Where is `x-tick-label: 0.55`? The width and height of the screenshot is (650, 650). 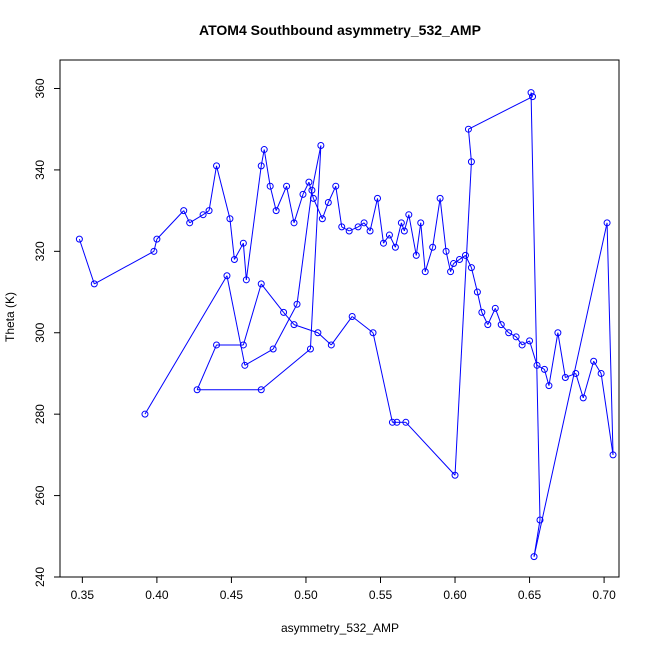
x-tick-label: 0.55 is located at coordinates (381, 595).